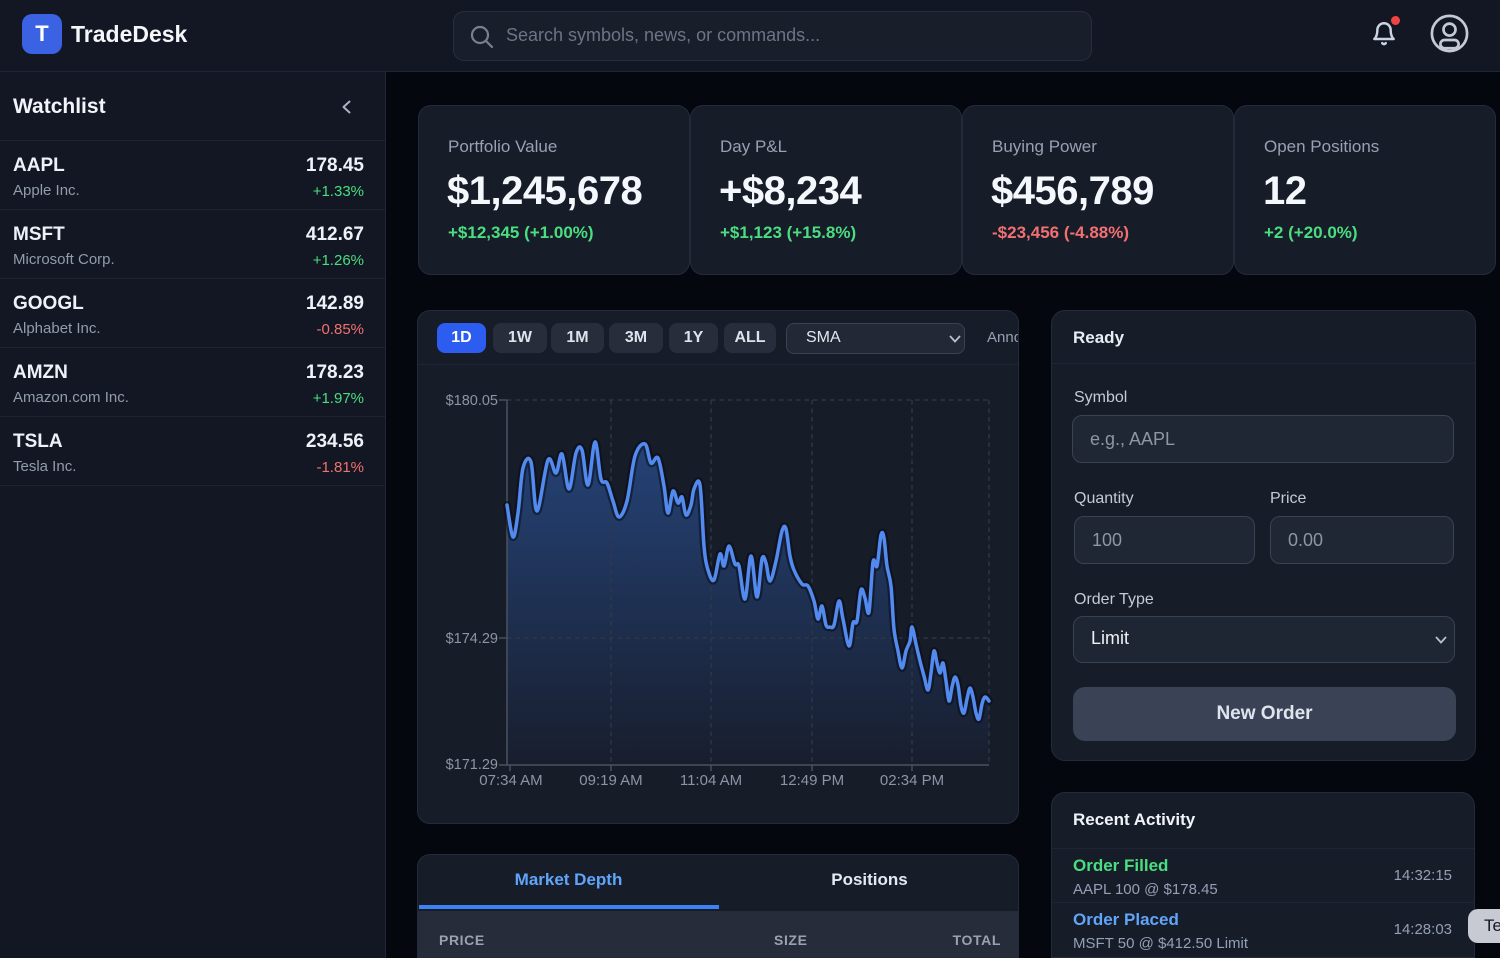  What do you see at coordinates (472, 401) in the screenshot?
I see `svg-text: $180.05` at bounding box center [472, 401].